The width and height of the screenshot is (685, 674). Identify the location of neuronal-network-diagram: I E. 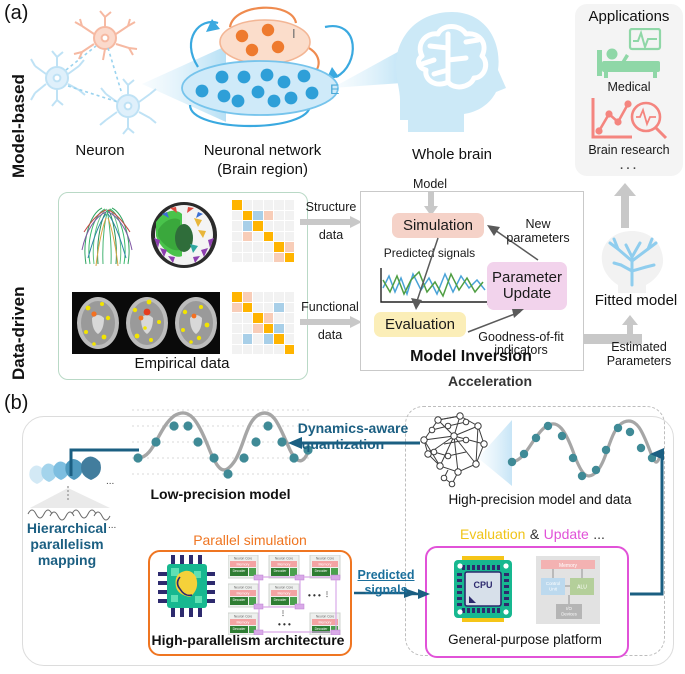
(267, 67).